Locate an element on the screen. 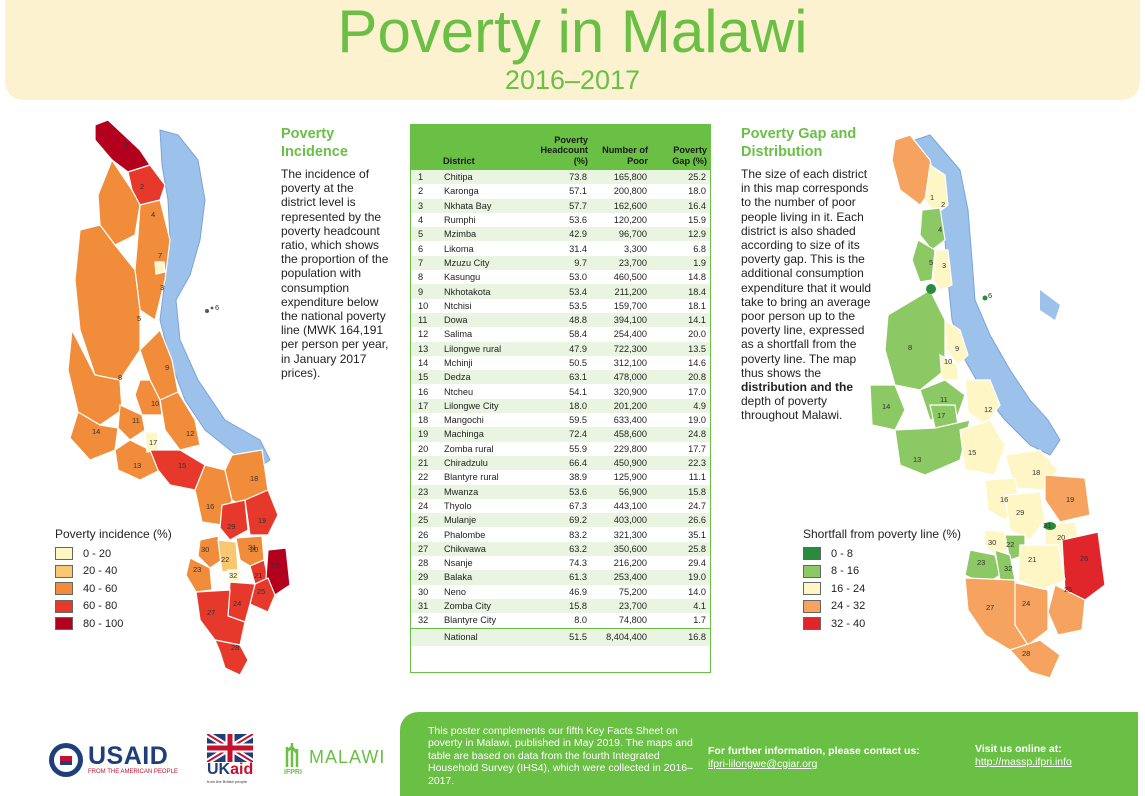  row-district: Ntcheu is located at coordinates (485, 391).